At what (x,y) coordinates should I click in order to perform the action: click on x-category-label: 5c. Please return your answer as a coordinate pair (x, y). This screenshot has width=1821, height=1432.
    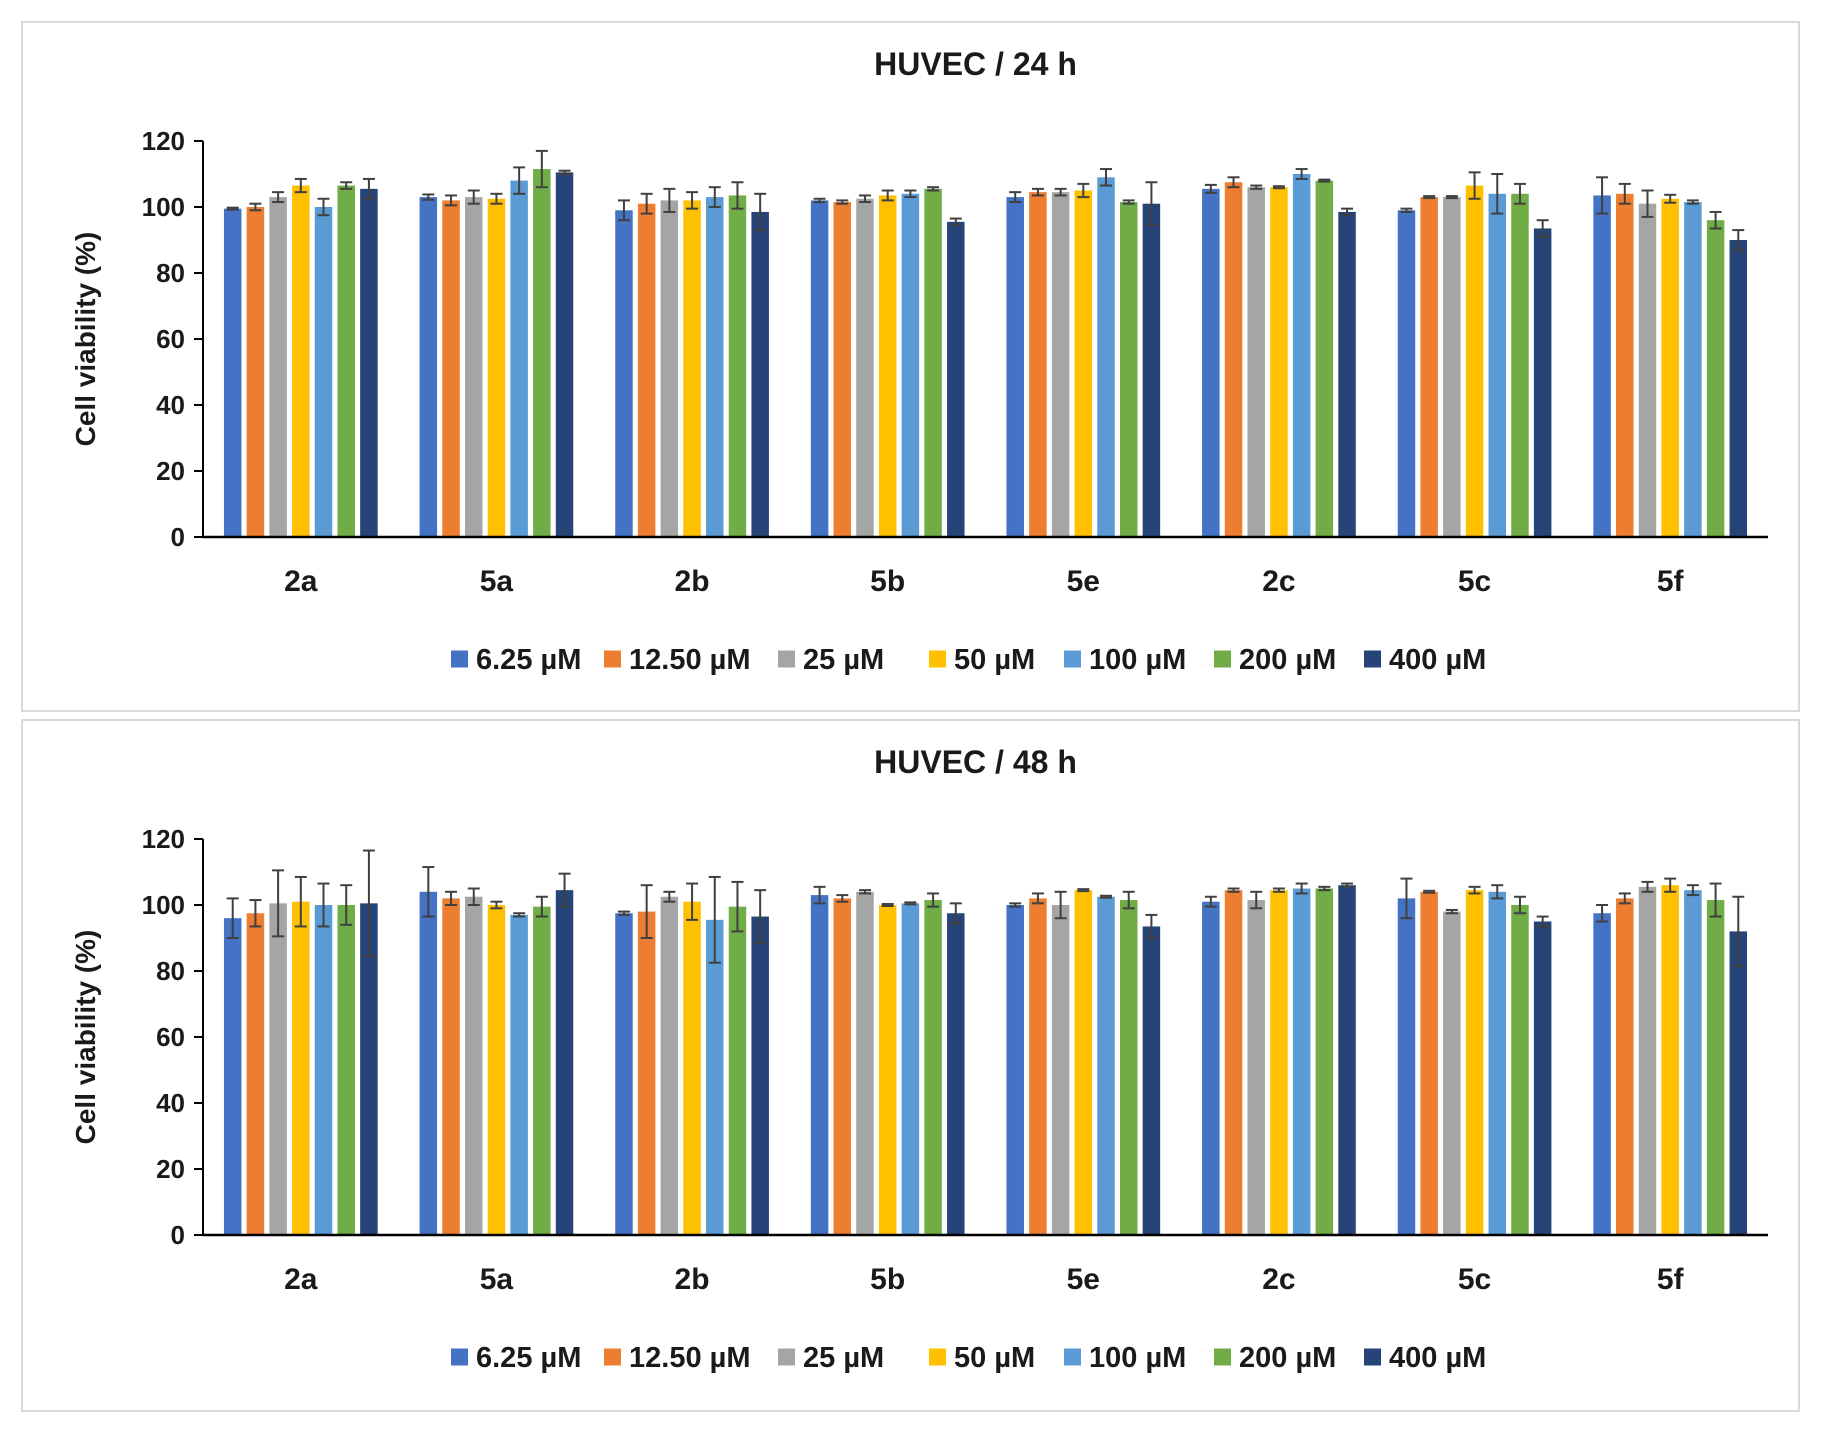
    Looking at the image, I should click on (1474, 581).